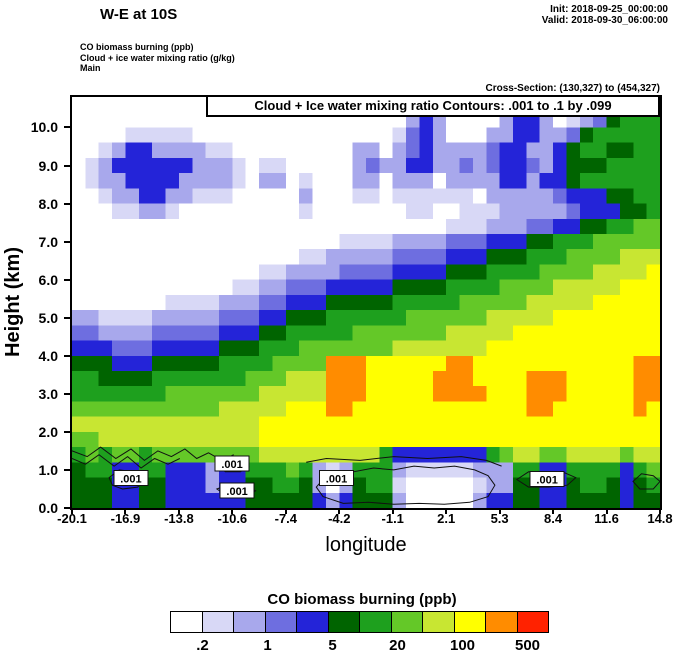 The width and height of the screenshot is (674, 667). What do you see at coordinates (462, 645) in the screenshot?
I see `colorbar-tick-label: 100` at bounding box center [462, 645].